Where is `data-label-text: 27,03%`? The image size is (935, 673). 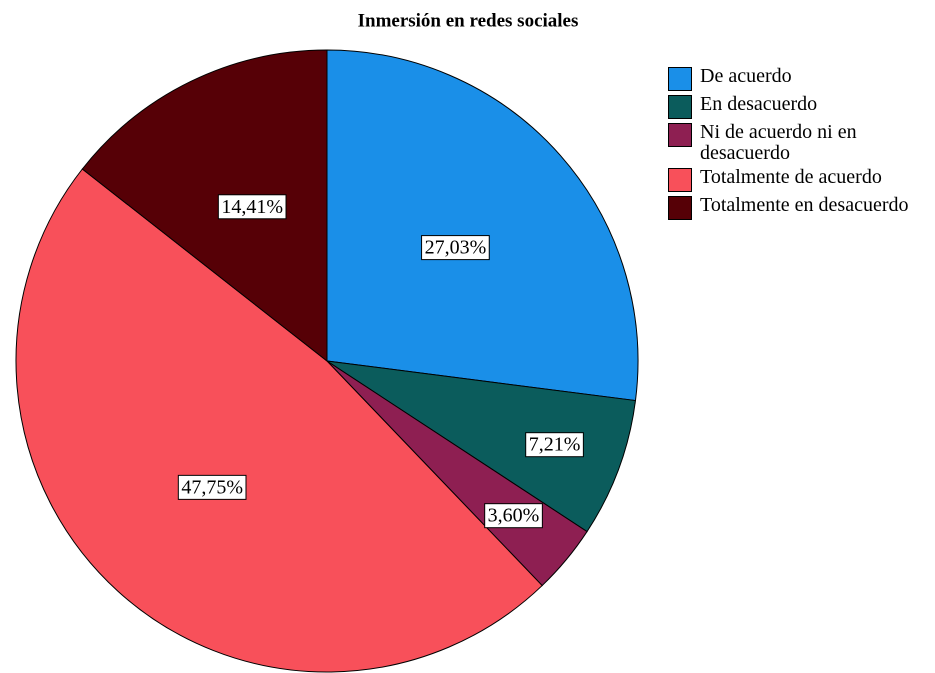 data-label-text: 27,03% is located at coordinates (456, 248).